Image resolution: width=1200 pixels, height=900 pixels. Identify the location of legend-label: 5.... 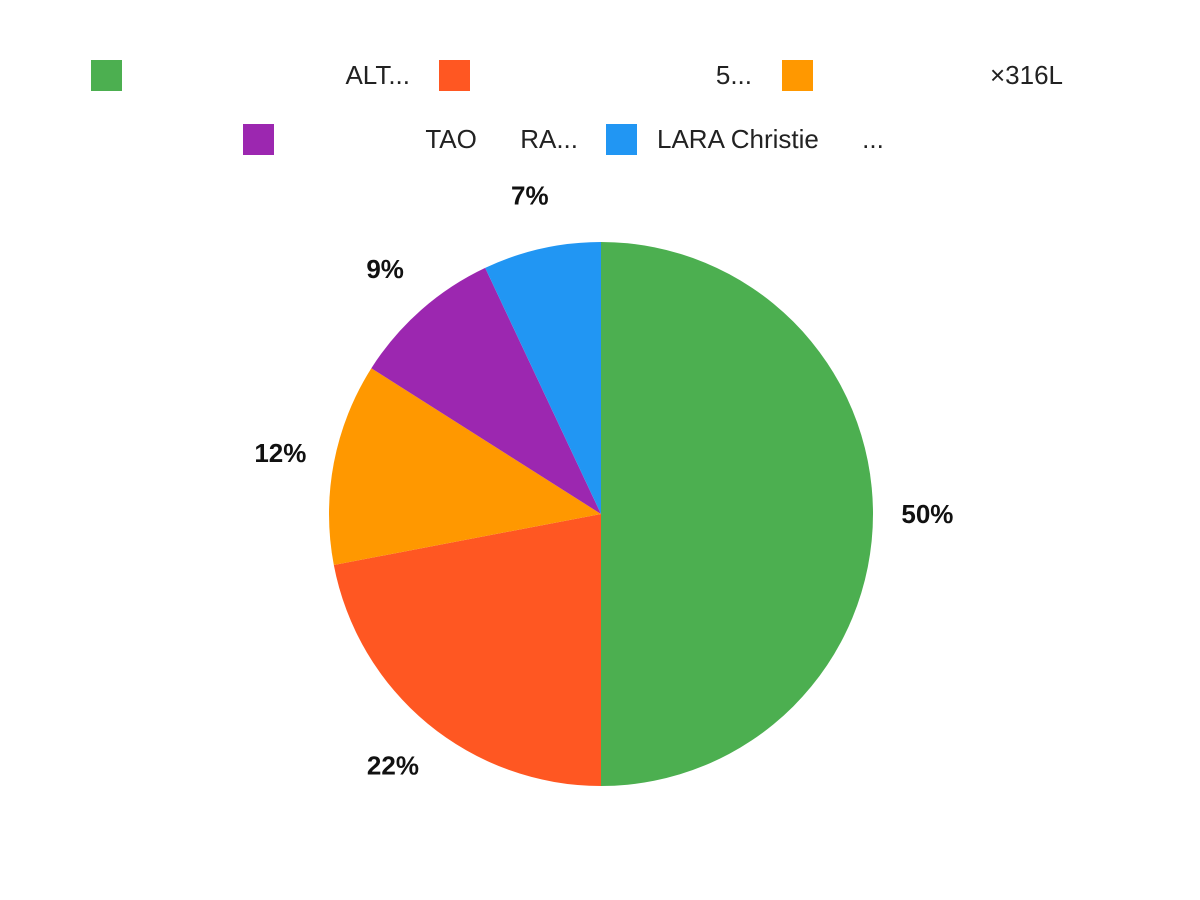
(733, 75).